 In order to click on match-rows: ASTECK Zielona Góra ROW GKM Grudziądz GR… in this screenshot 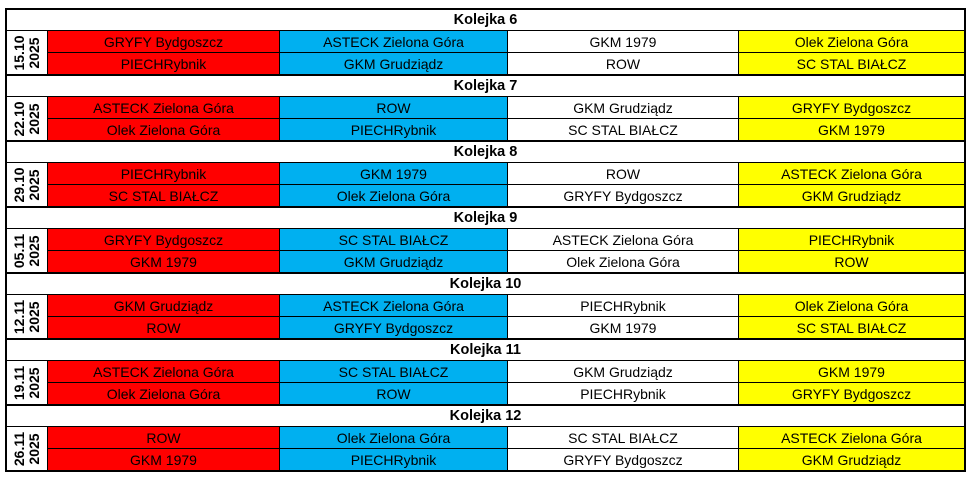, I will do `click(506, 118)`.